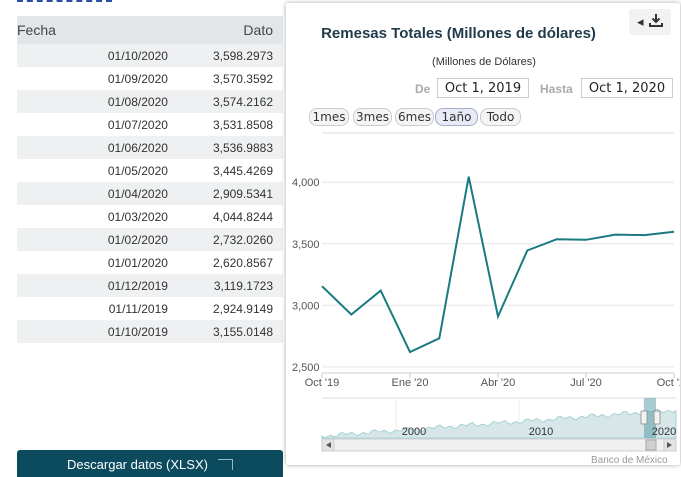 The image size is (681, 477). Describe the element at coordinates (228, 193) in the screenshot. I see `cell-value: 2,909.5341` at that location.